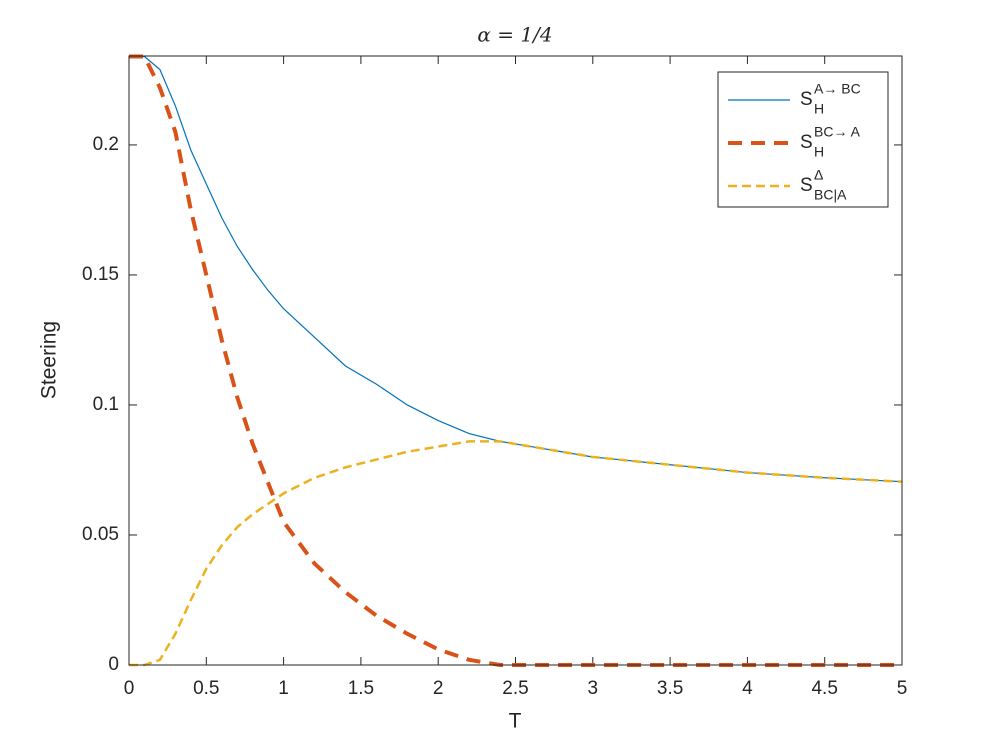 Image resolution: width=996 pixels, height=747 pixels. I want to click on legend-superscript: A→ BC, so click(837, 89).